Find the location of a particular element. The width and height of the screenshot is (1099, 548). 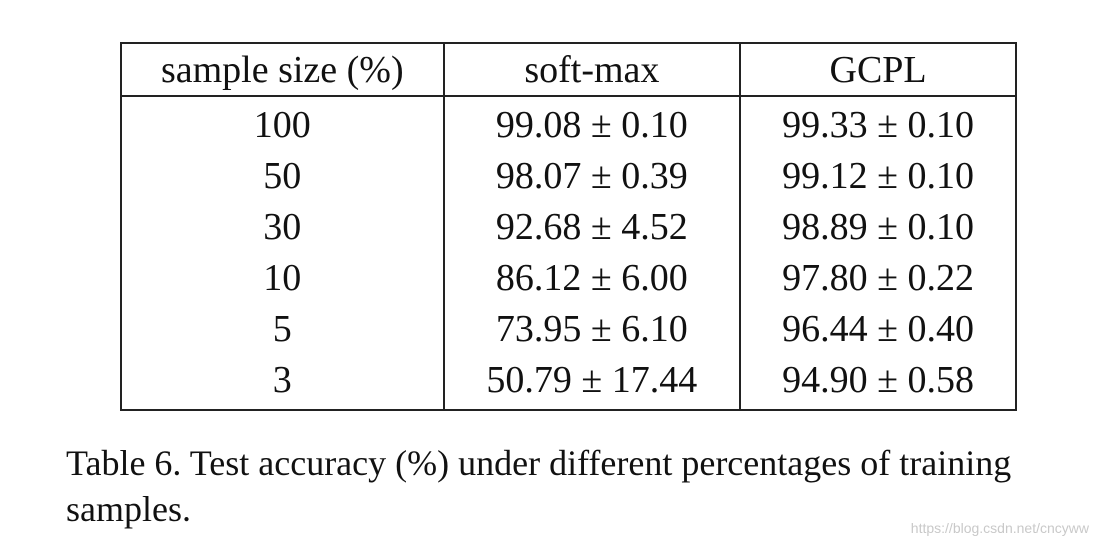

header-gcpl: GCPL is located at coordinates (878, 70).